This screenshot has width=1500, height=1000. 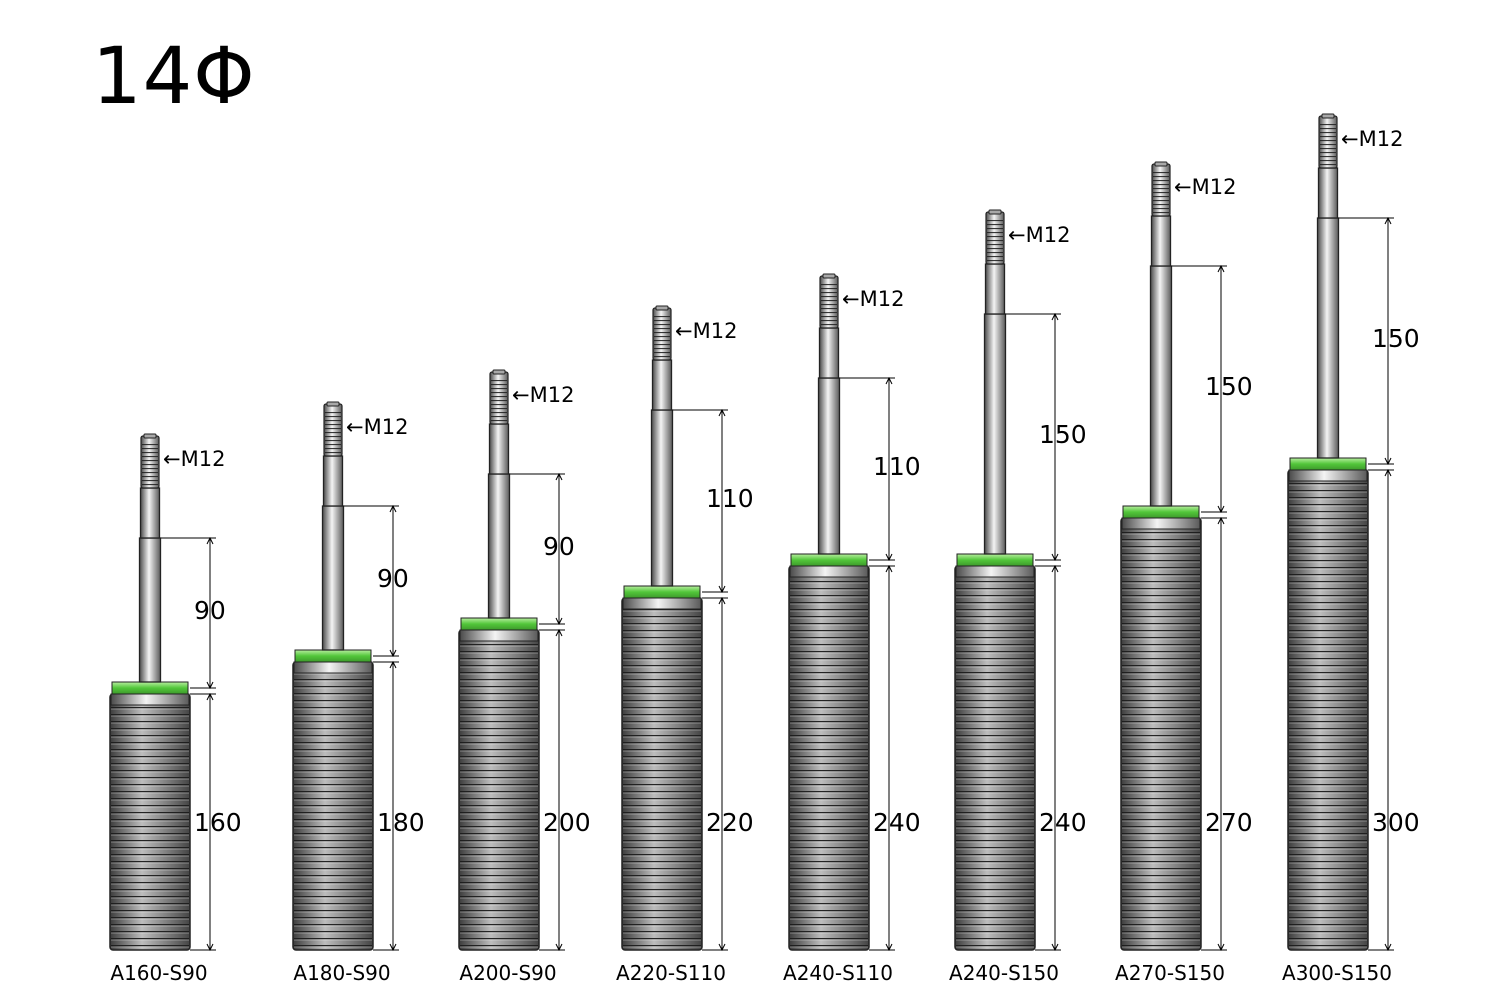 What do you see at coordinates (1004, 973) in the screenshot?
I see `model-label: A240-S150` at bounding box center [1004, 973].